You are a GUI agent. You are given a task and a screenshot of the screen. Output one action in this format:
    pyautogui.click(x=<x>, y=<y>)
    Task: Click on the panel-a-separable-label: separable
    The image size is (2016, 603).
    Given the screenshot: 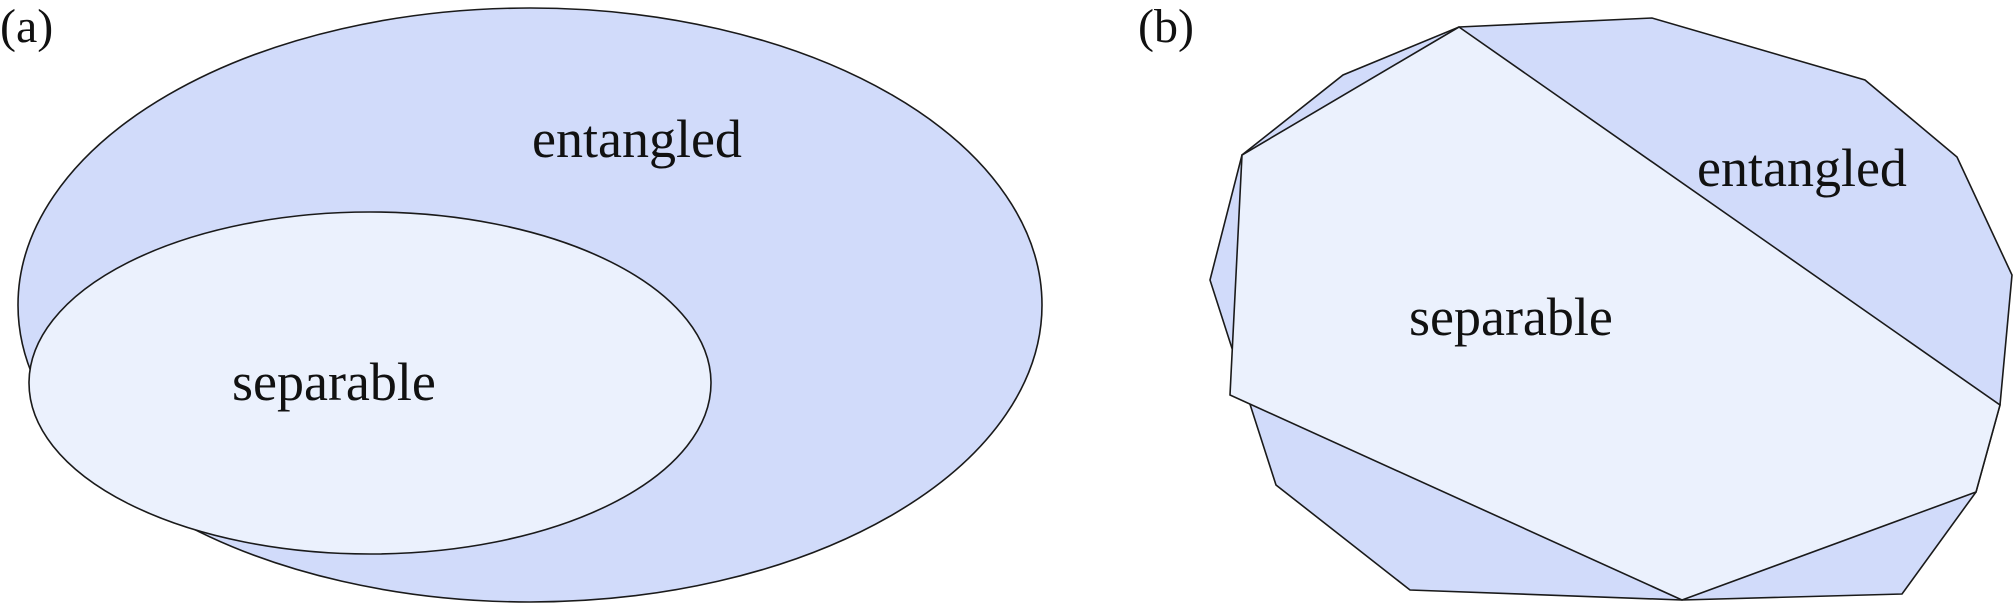 What is the action you would take?
    pyautogui.click(x=334, y=382)
    